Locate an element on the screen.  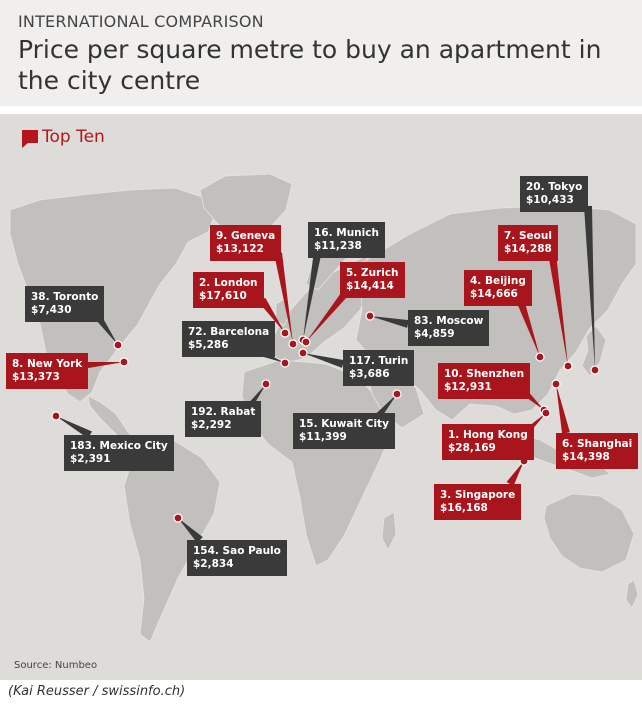
city-dot-newyork is located at coordinates (124, 362).